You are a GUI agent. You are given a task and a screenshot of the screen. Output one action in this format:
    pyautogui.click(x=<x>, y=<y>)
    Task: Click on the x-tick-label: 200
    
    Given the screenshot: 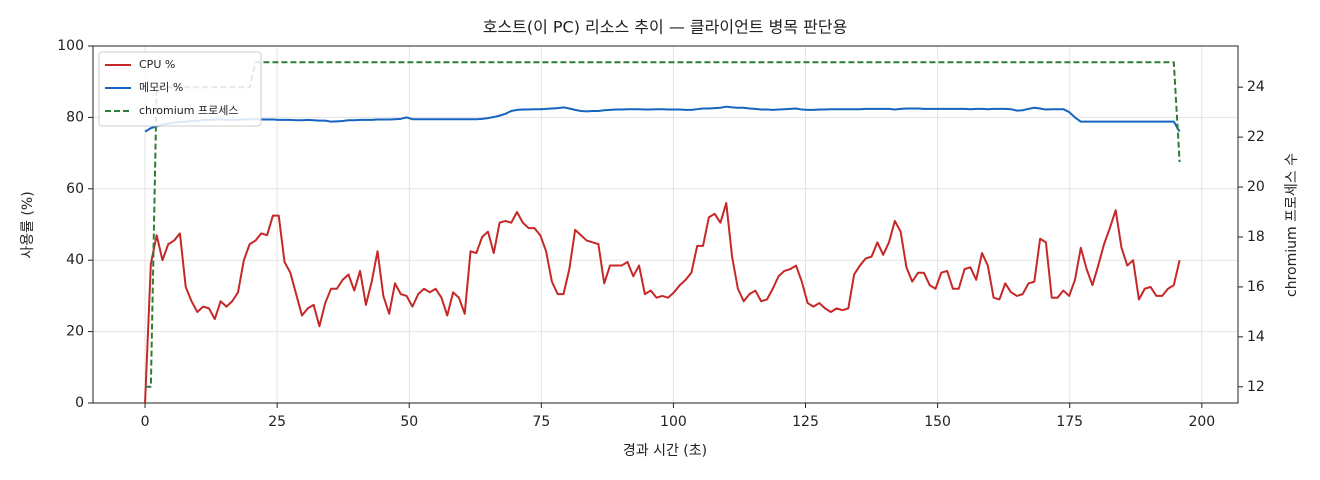 What is the action you would take?
    pyautogui.click(x=1201, y=422)
    